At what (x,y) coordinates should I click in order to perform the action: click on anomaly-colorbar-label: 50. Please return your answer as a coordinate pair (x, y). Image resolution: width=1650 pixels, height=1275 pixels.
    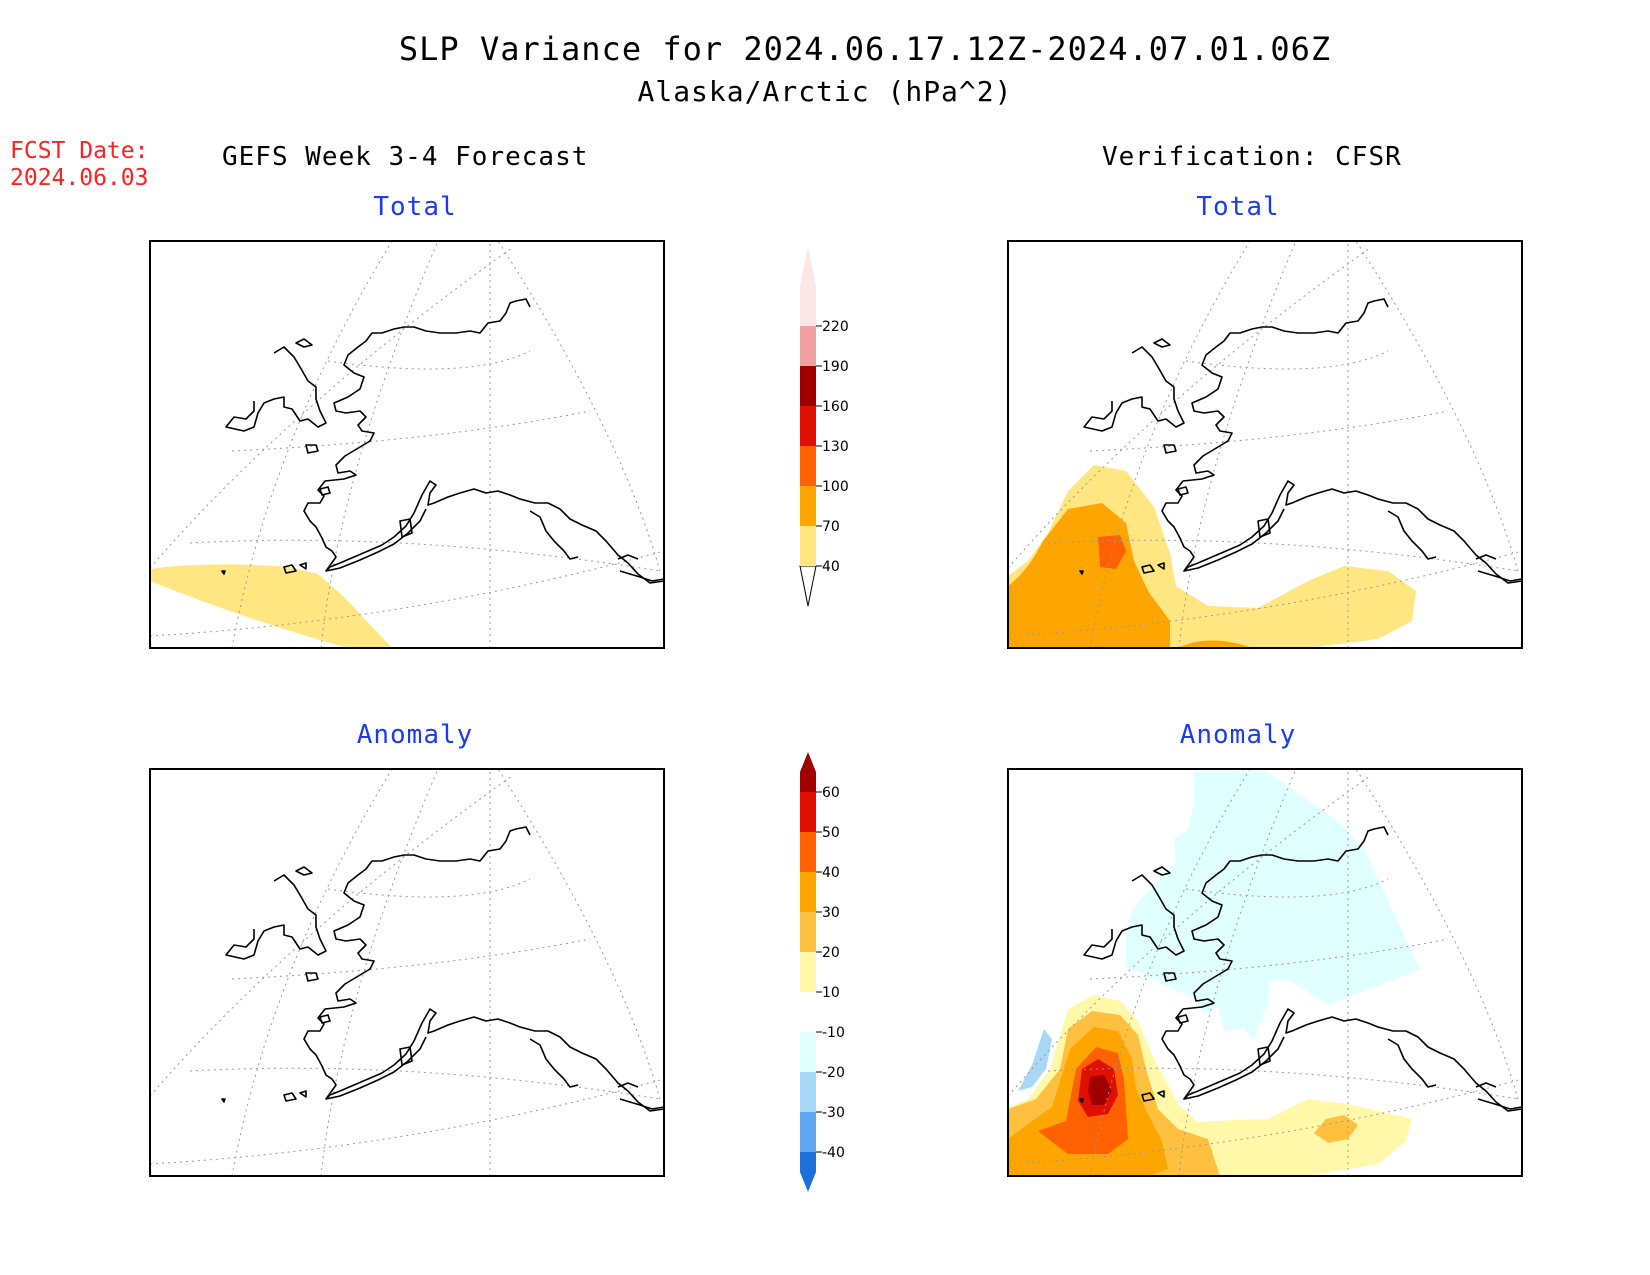
    Looking at the image, I should click on (831, 833).